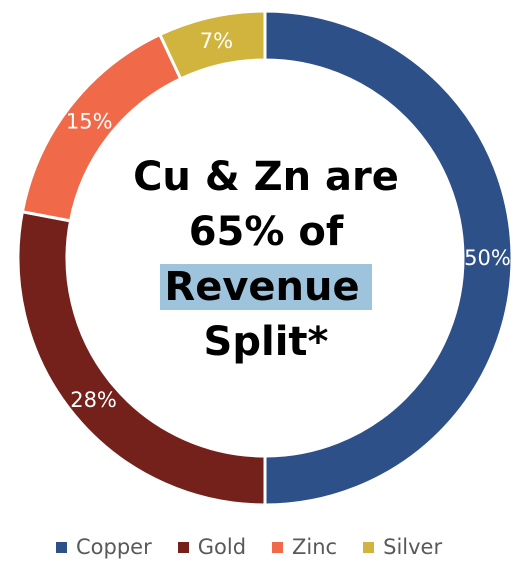  I want to click on center-title-line-2: 65% of, so click(266, 232).